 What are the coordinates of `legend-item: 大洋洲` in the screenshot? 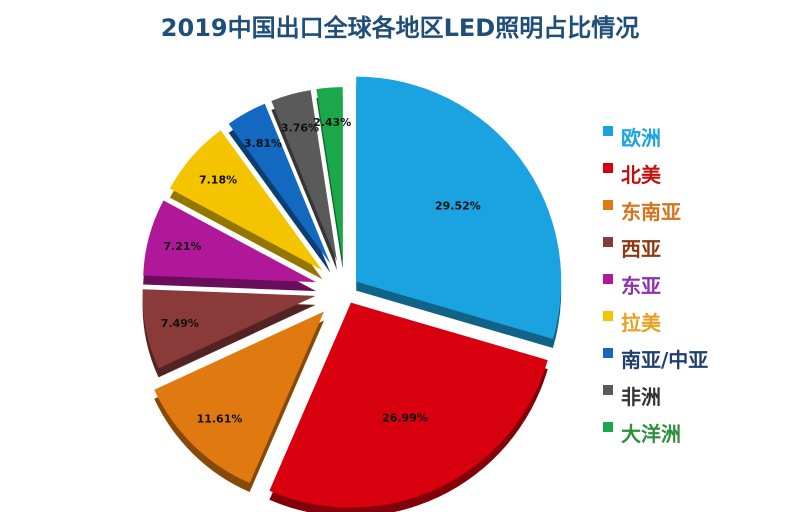 It's located at (655, 432).